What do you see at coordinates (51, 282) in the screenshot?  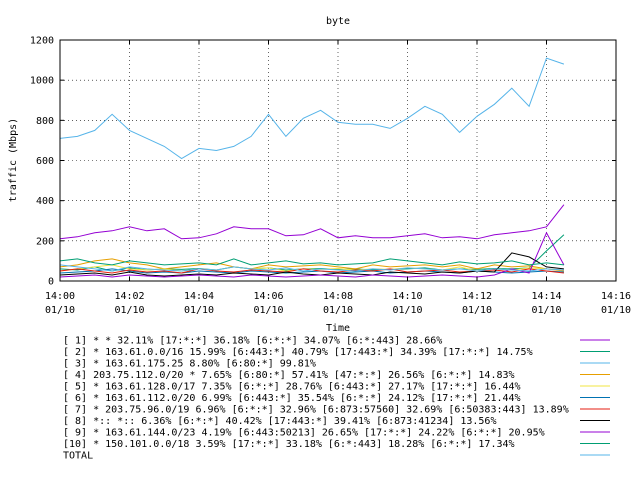 I see `y-tick-label: 0` at bounding box center [51, 282].